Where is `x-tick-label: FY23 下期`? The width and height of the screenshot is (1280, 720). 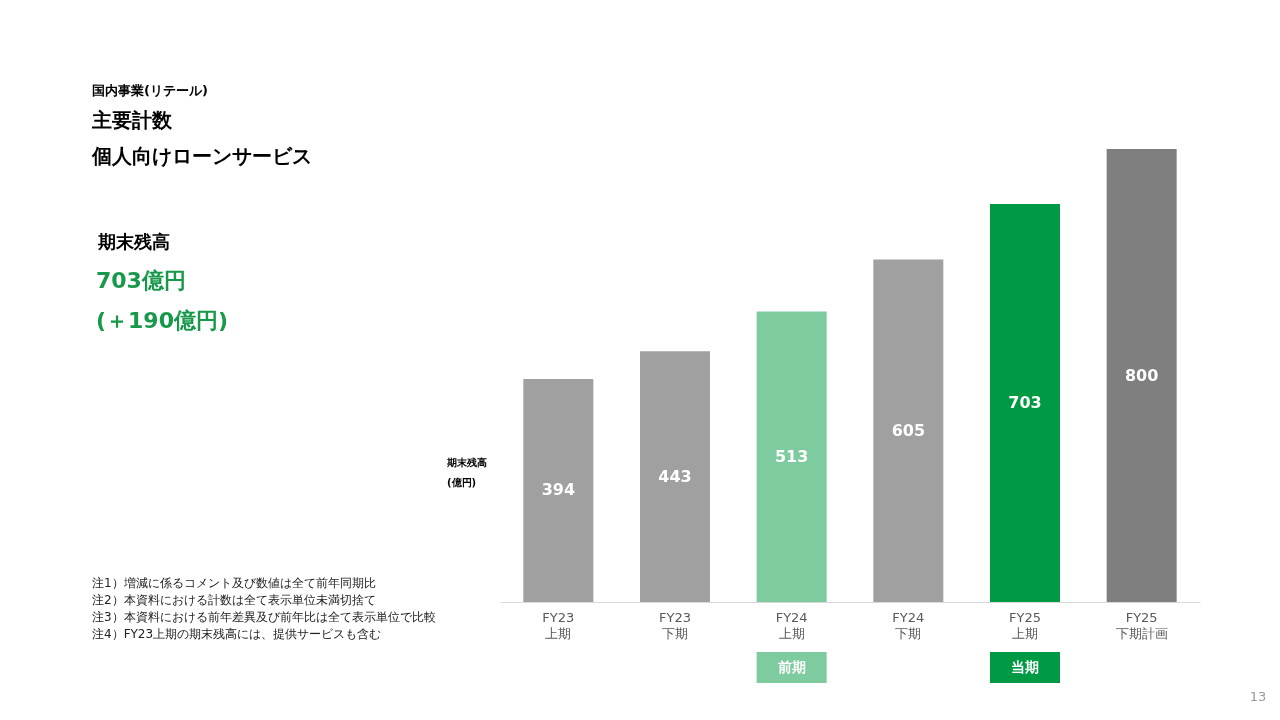
x-tick-label: FY23 下期 is located at coordinates (675, 625).